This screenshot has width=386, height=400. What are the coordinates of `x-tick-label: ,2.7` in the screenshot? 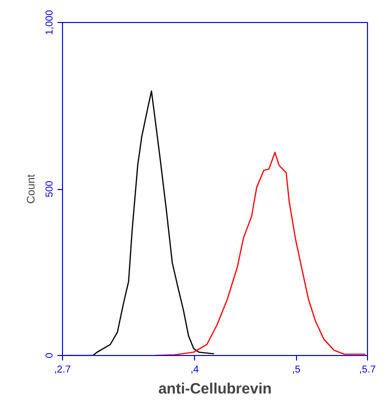 It's located at (63, 370).